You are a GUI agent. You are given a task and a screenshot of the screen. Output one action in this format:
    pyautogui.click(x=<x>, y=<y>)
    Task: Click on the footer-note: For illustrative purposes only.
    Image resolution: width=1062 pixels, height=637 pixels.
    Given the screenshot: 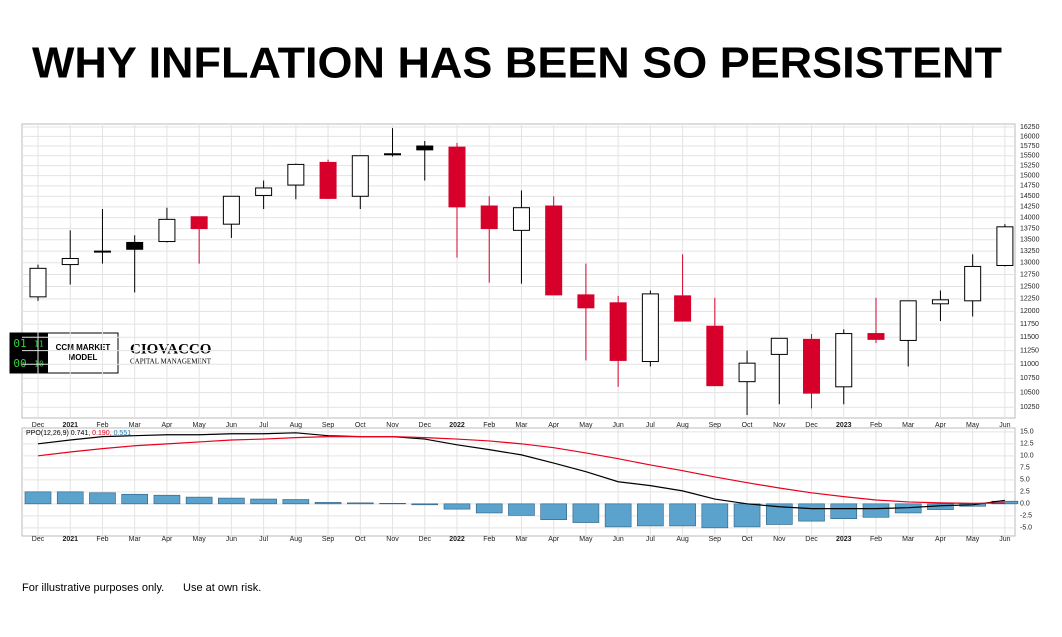 What is the action you would take?
    pyautogui.click(x=93, y=588)
    